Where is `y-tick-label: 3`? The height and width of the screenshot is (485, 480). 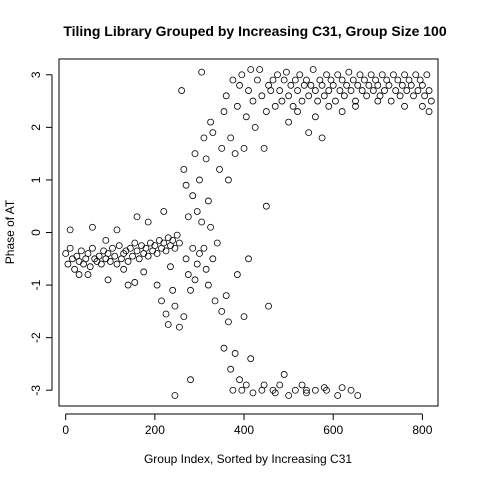 y-tick-label: 3 is located at coordinates (36, 74).